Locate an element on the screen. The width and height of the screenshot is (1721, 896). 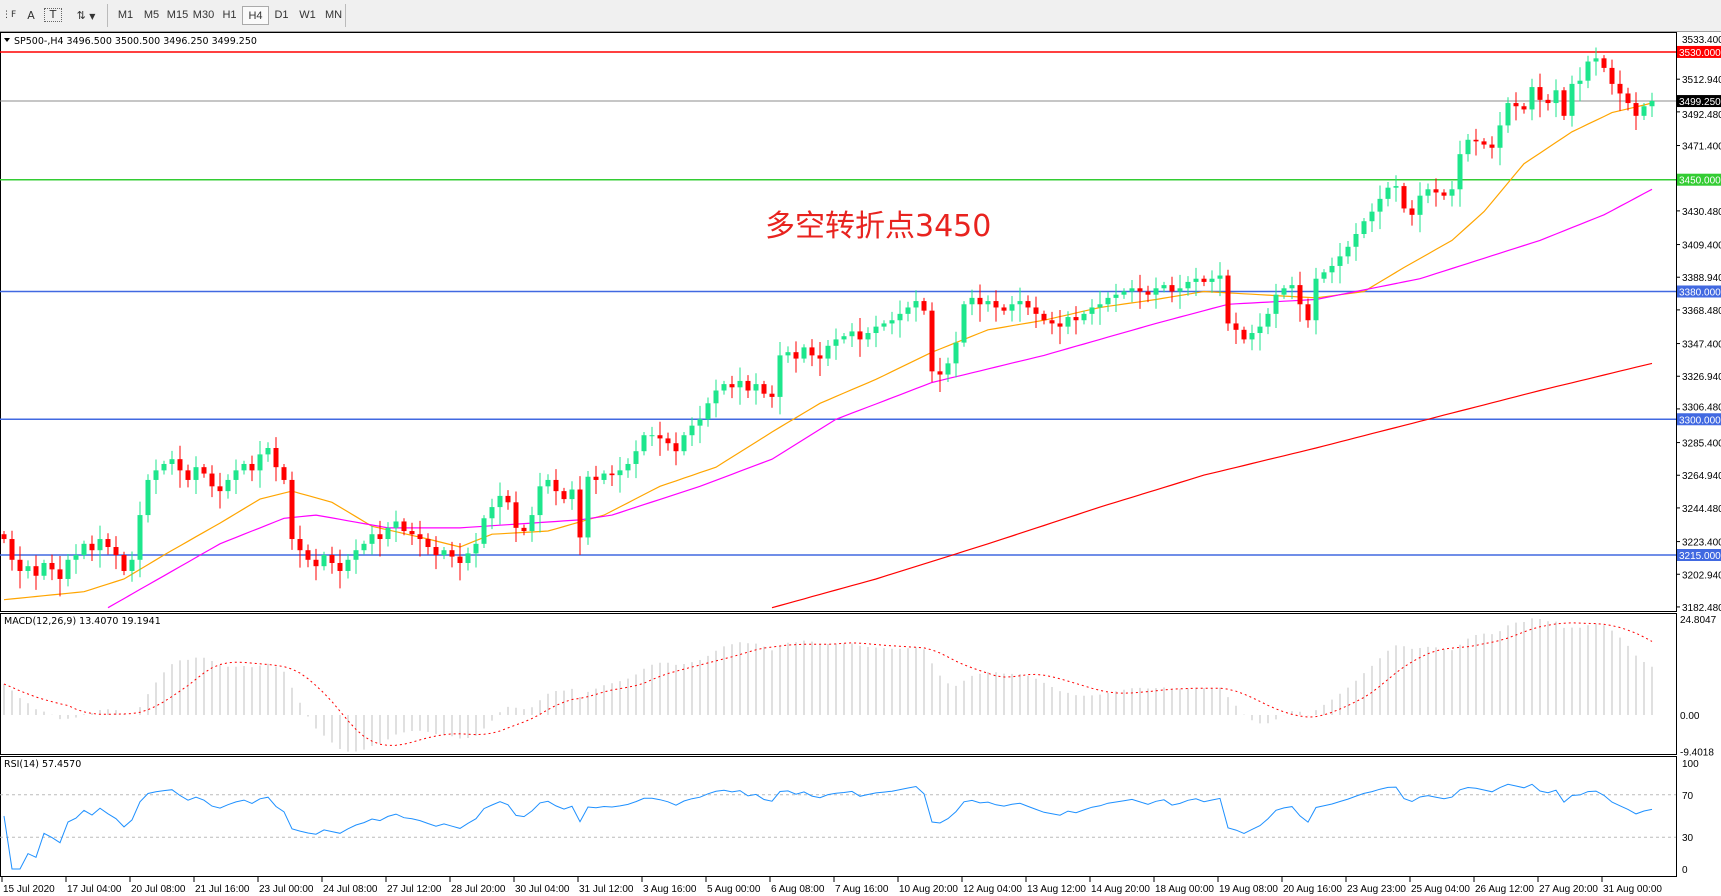
time-label: 15 Jul 2020 is located at coordinates (29, 889).